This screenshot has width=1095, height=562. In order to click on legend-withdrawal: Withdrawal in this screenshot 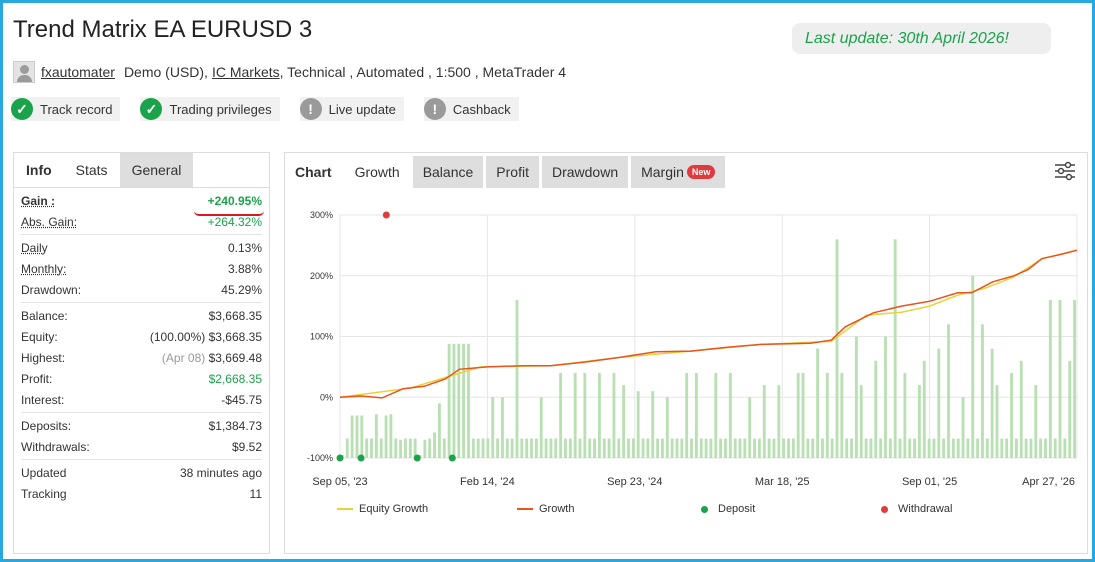, I will do `click(916, 509)`.